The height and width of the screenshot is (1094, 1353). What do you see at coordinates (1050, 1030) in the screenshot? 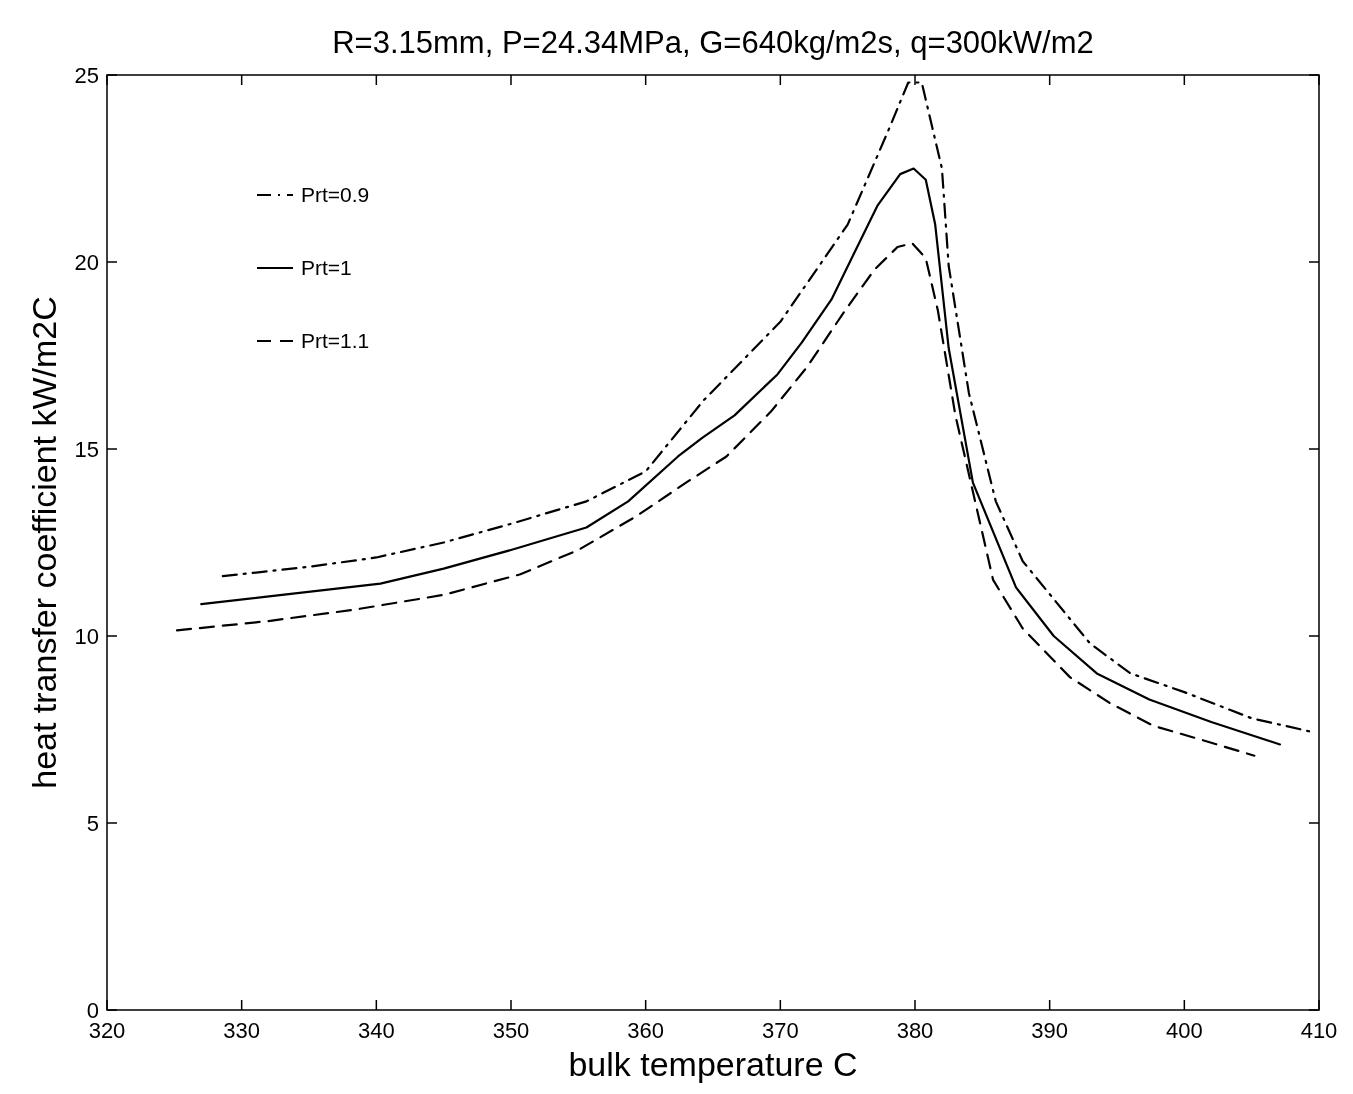
I see `x-tick-label: 390` at bounding box center [1050, 1030].